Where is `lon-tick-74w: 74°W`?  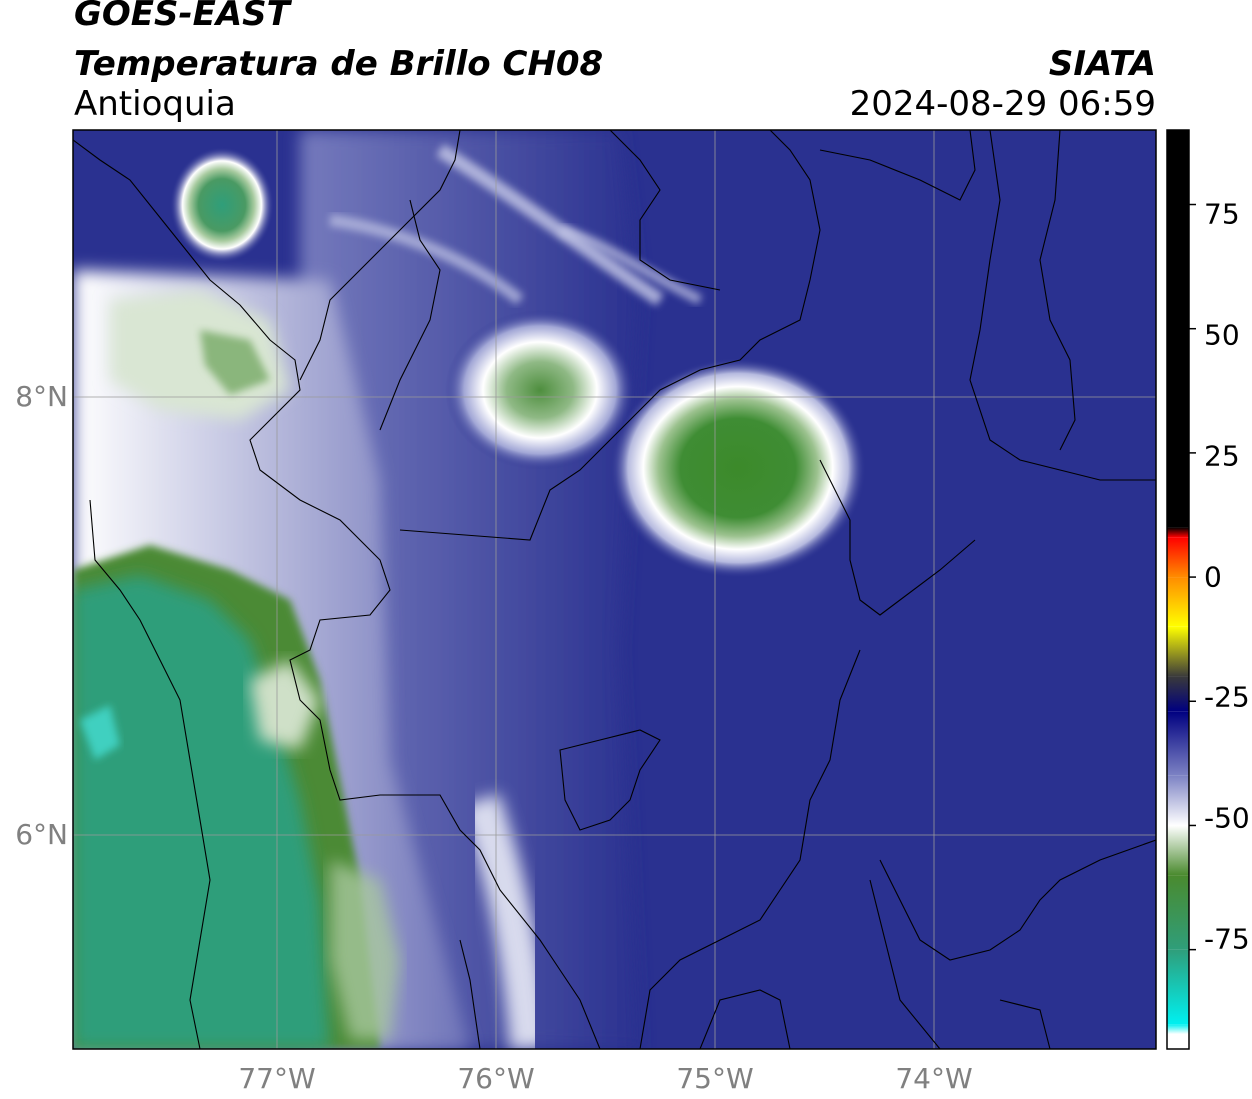 lon-tick-74w: 74°W is located at coordinates (934, 1078).